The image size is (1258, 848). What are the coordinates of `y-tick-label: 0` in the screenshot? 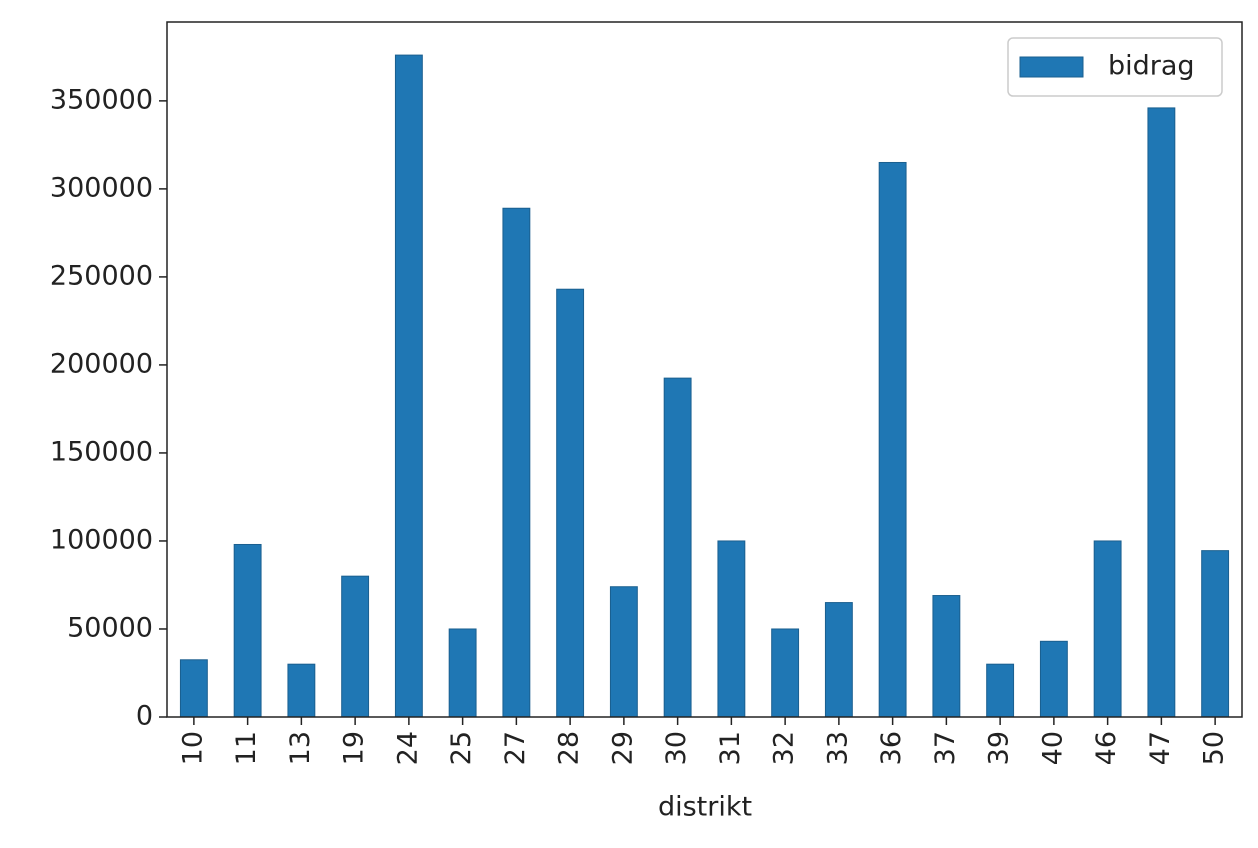 It's located at (144, 716).